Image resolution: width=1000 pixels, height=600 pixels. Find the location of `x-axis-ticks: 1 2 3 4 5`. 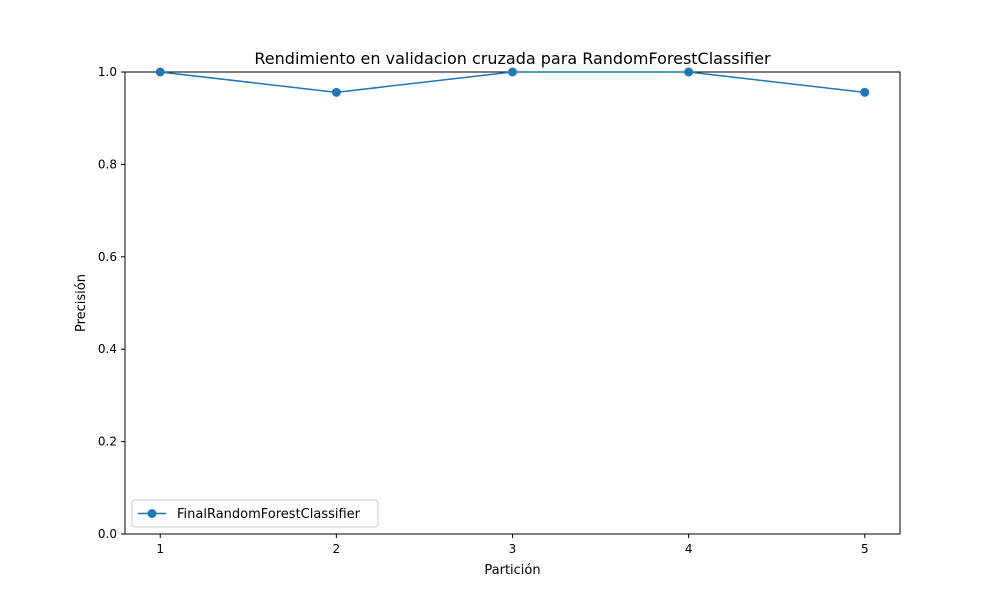

x-axis-ticks: 1 2 3 4 5 is located at coordinates (512, 545).